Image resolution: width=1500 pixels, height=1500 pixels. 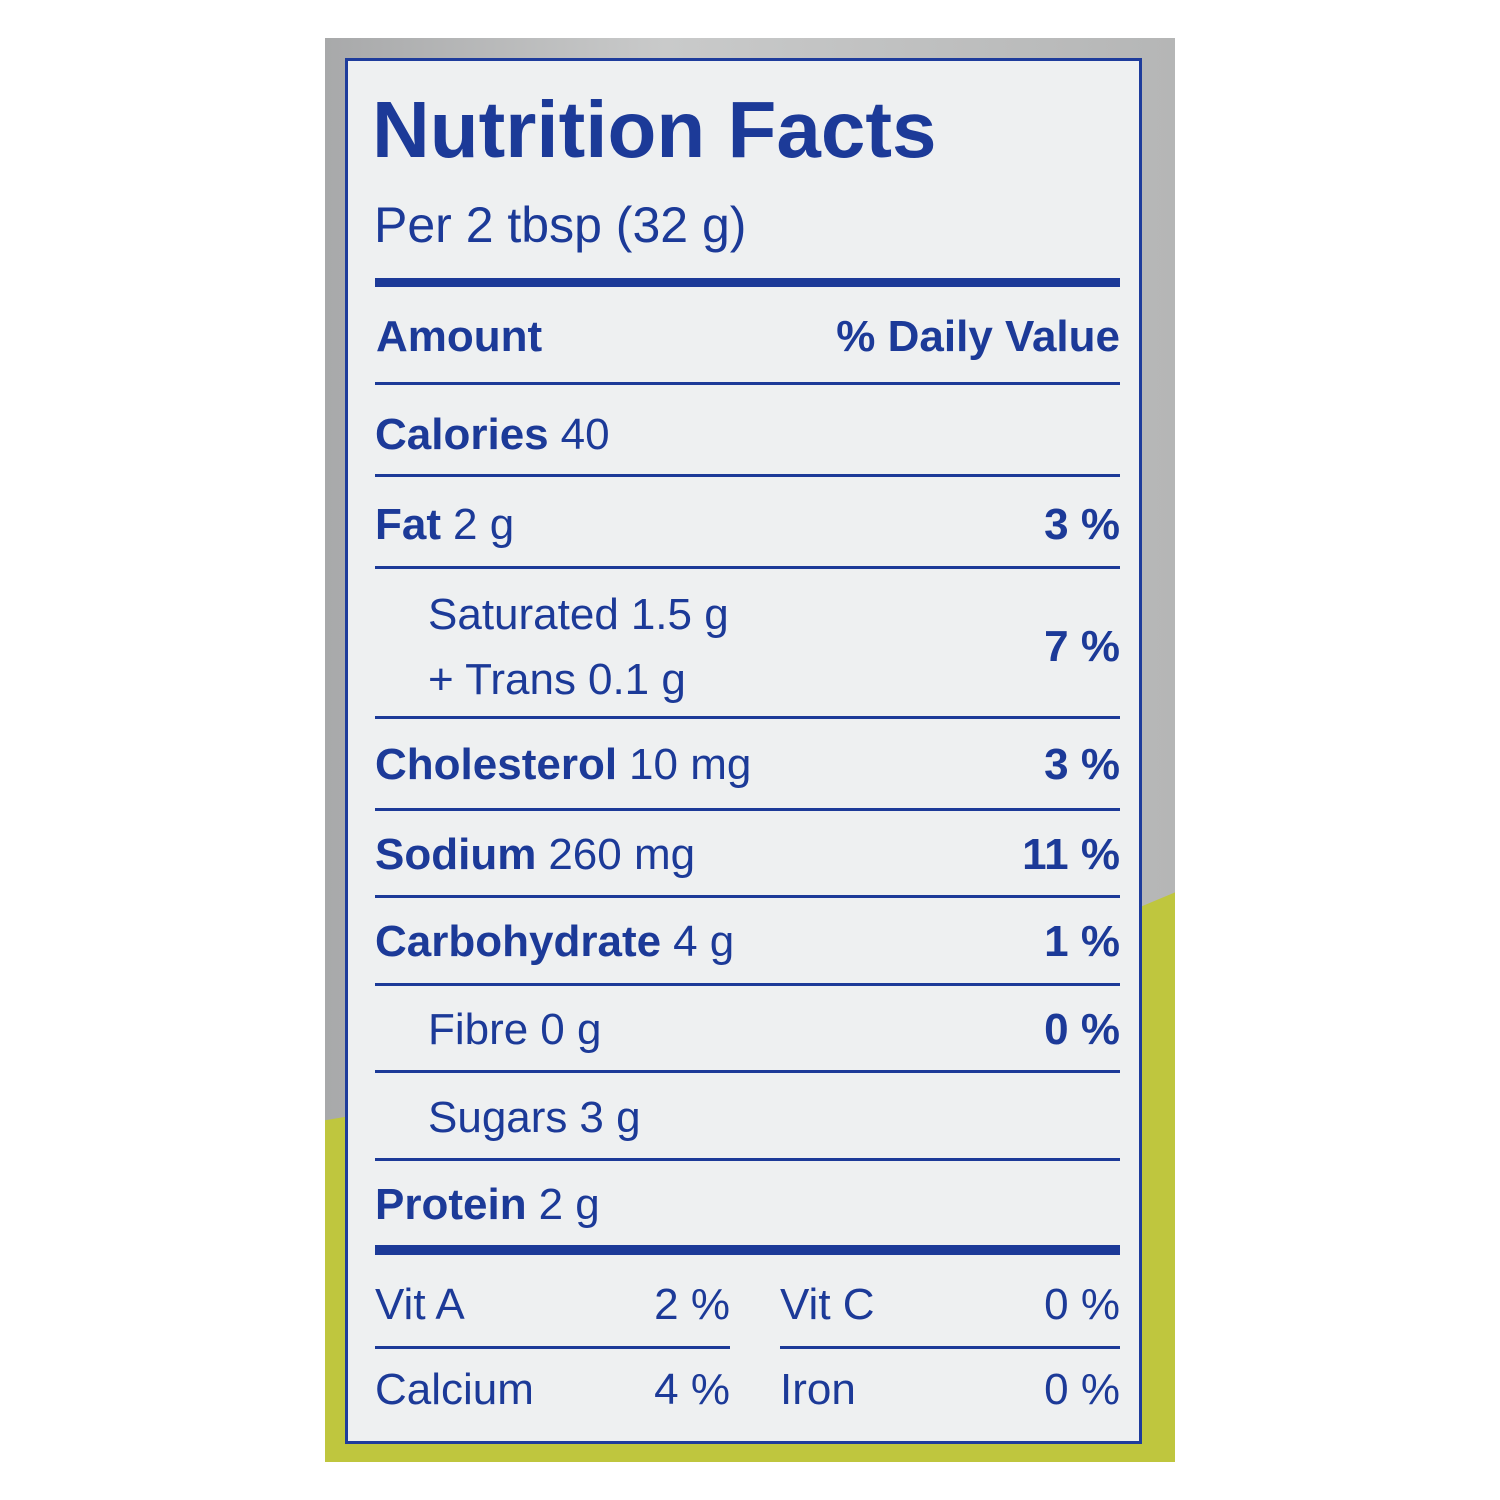 What do you see at coordinates (496, 764) in the screenshot?
I see `nutrient-name: Cholesterol` at bounding box center [496, 764].